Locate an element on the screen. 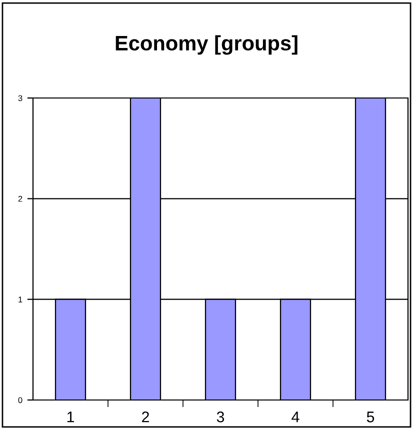  x-tick-label: 4 is located at coordinates (296, 417).